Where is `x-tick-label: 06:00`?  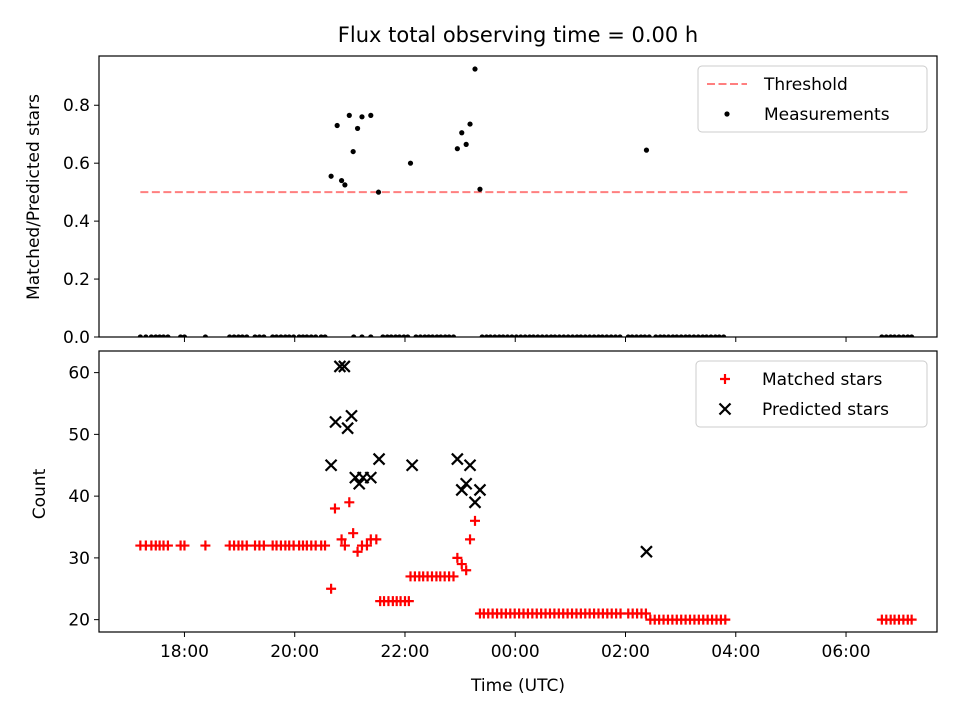 x-tick-label: 06:00 is located at coordinates (846, 652).